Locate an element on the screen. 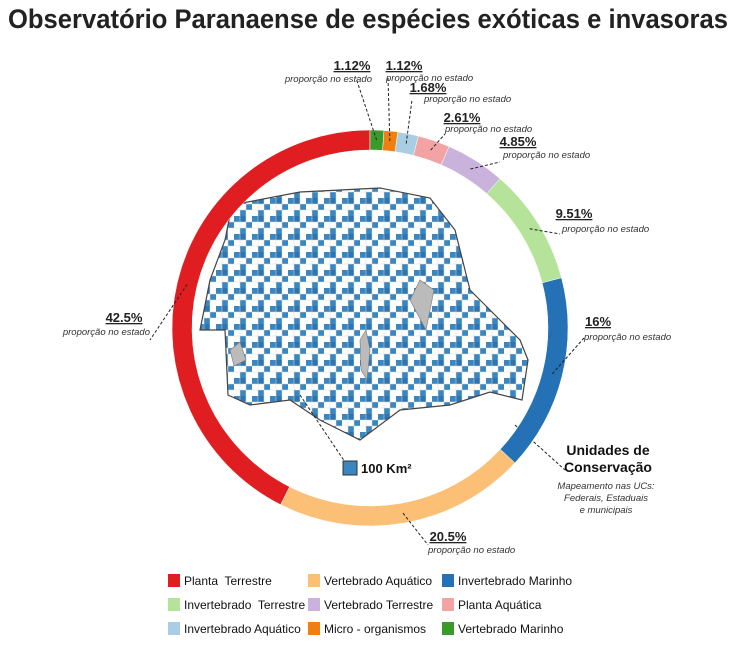  legend-label: Invertebrado Aquático is located at coordinates (242, 629).